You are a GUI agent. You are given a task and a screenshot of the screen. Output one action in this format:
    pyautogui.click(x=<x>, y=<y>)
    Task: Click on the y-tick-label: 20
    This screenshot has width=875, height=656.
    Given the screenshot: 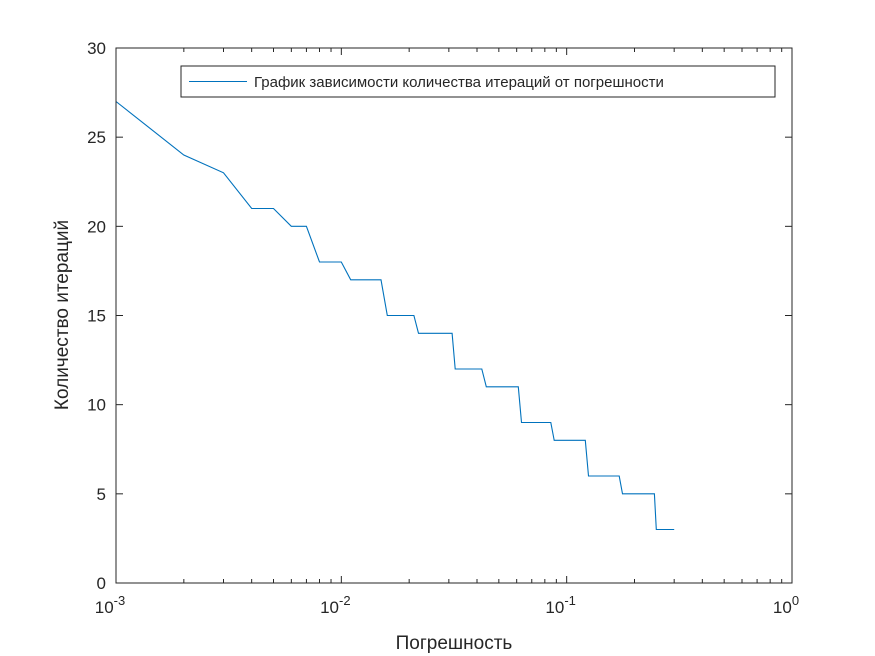 What is the action you would take?
    pyautogui.click(x=96, y=226)
    